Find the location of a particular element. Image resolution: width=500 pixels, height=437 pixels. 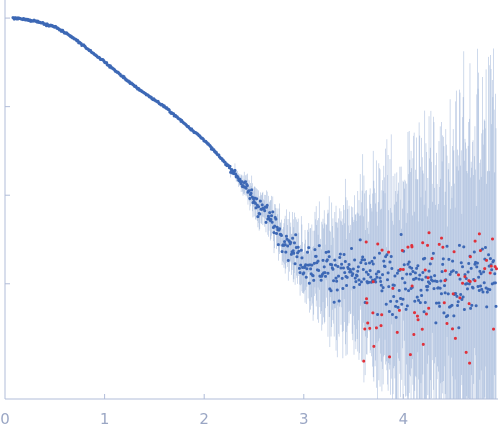

x-ticks is located at coordinates (204, 396).